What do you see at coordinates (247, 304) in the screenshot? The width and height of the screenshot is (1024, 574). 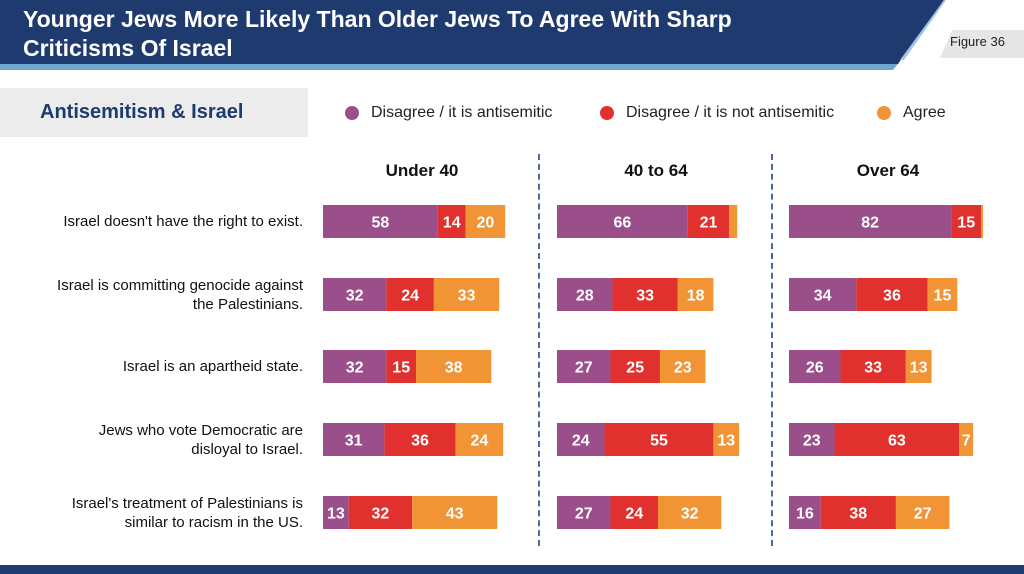 I see `row-label-line: the Palestinians.` at bounding box center [247, 304].